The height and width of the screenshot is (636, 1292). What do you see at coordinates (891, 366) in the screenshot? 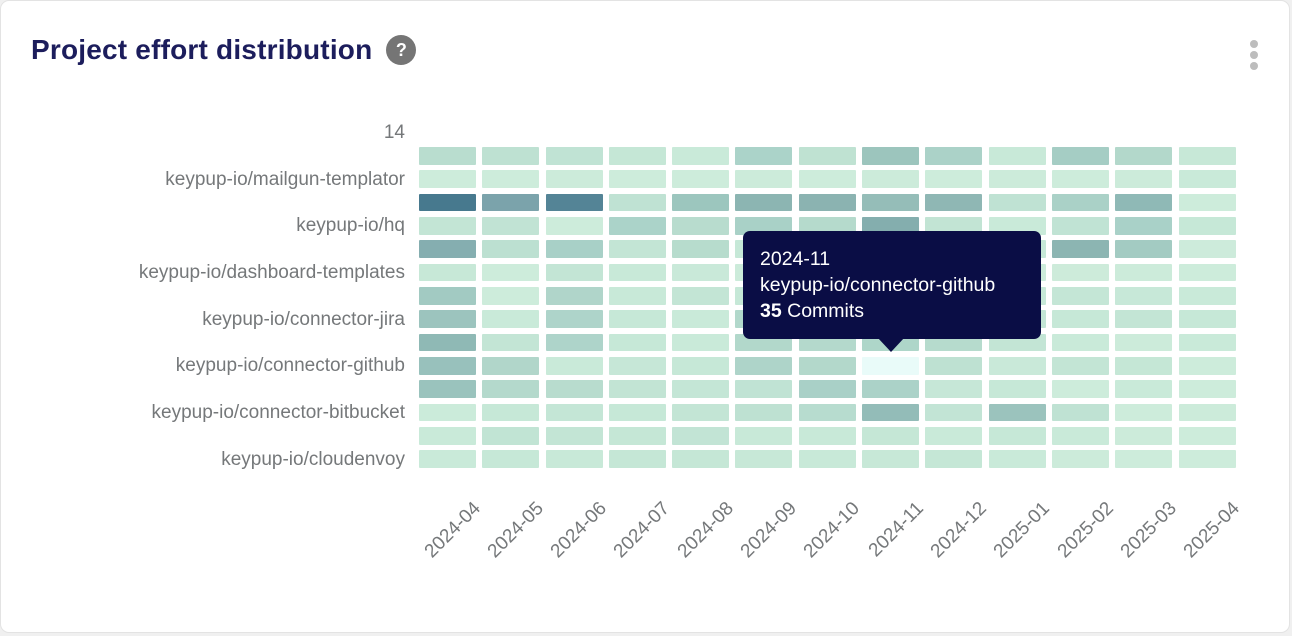
I see `heatmap-cell-highlighted` at bounding box center [891, 366].